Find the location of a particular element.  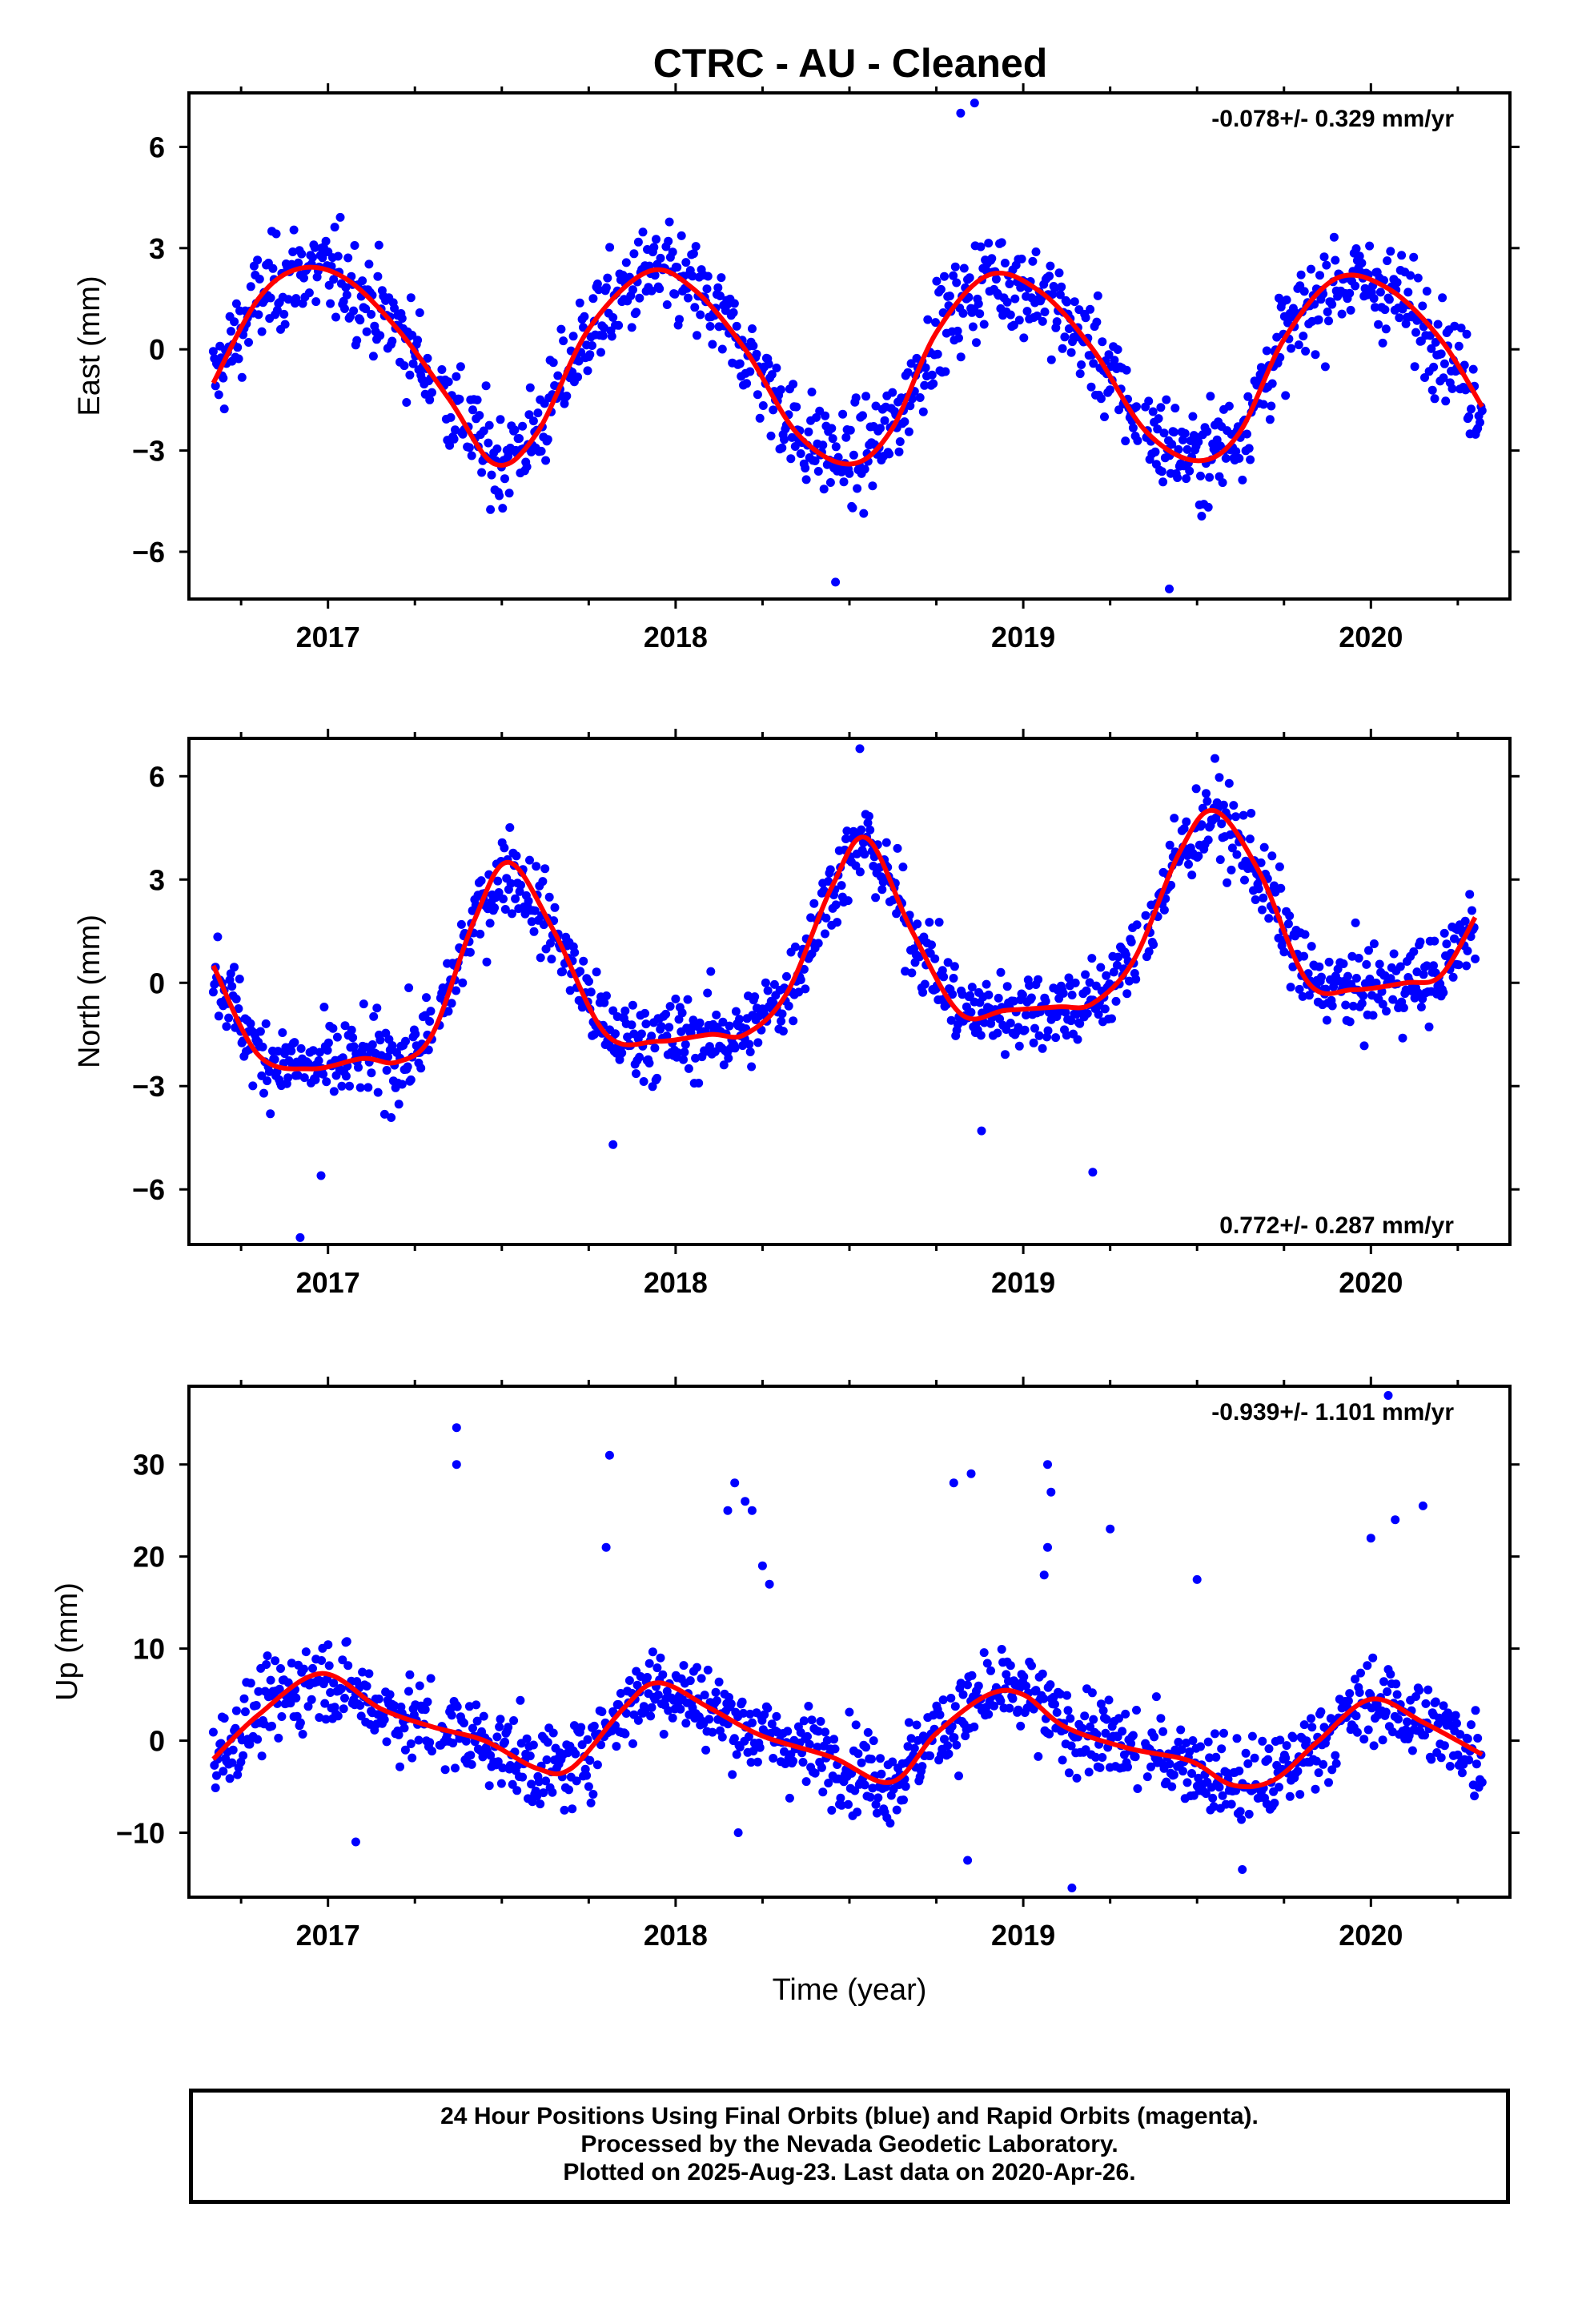

fit-curve is located at coordinates (847, 1730).